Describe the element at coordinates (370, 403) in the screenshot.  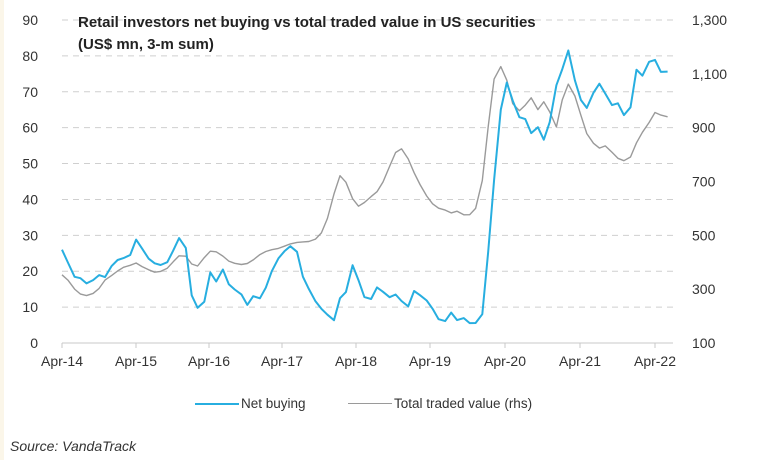
I see `legend-swatch-total-traded` at that location.